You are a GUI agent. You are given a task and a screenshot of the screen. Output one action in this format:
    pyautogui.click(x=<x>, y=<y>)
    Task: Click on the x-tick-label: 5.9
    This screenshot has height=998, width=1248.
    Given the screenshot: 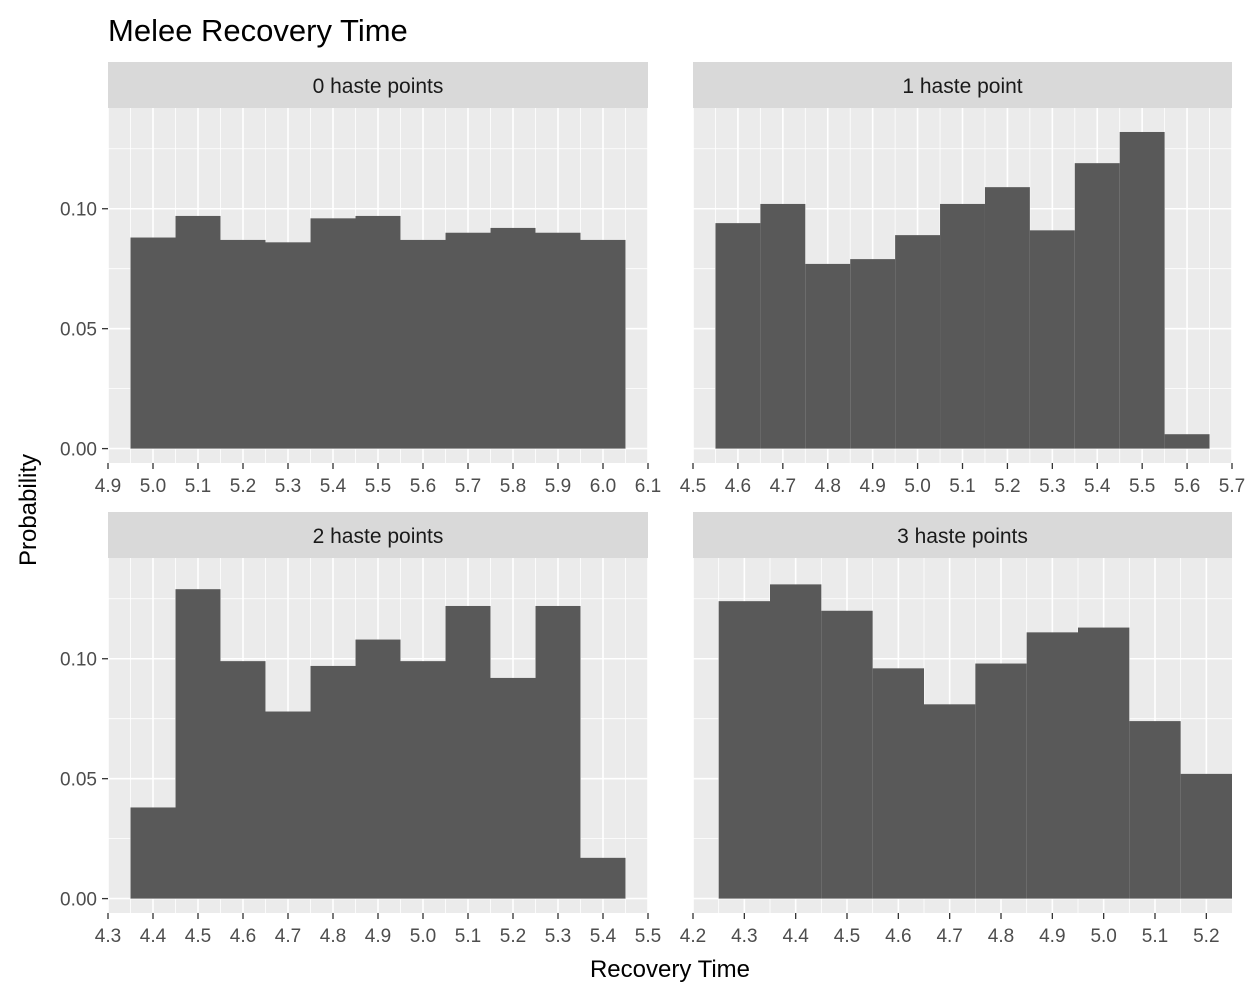 What is the action you would take?
    pyautogui.click(x=558, y=486)
    